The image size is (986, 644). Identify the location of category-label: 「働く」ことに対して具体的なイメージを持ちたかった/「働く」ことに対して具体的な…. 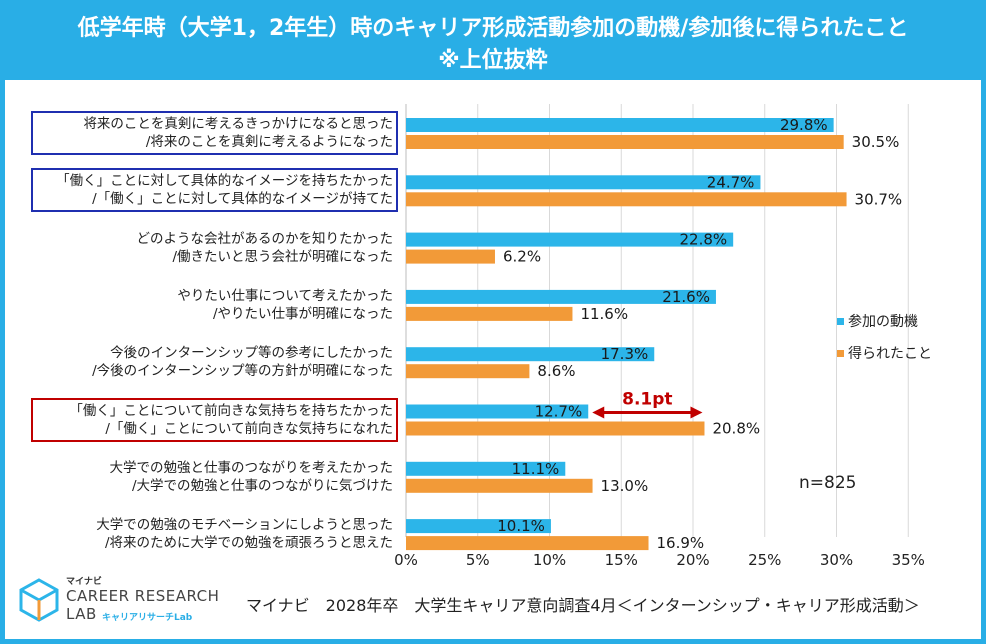
(206, 190).